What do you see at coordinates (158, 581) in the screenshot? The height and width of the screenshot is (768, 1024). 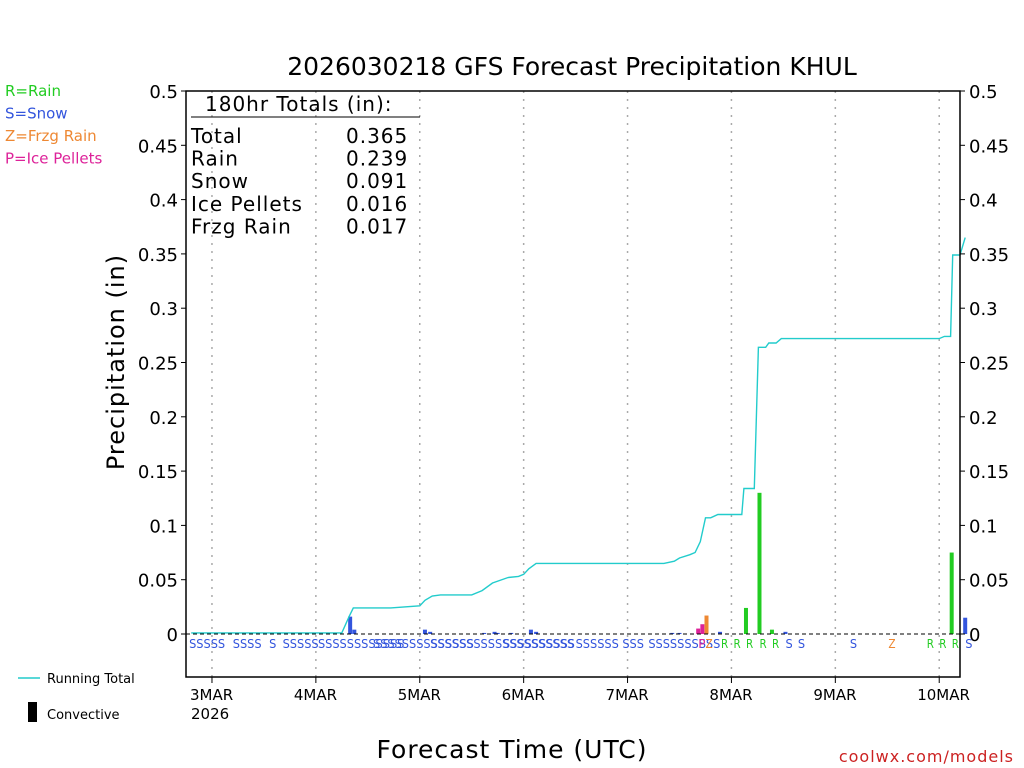 I see `y-tick-label: 0.05` at bounding box center [158, 581].